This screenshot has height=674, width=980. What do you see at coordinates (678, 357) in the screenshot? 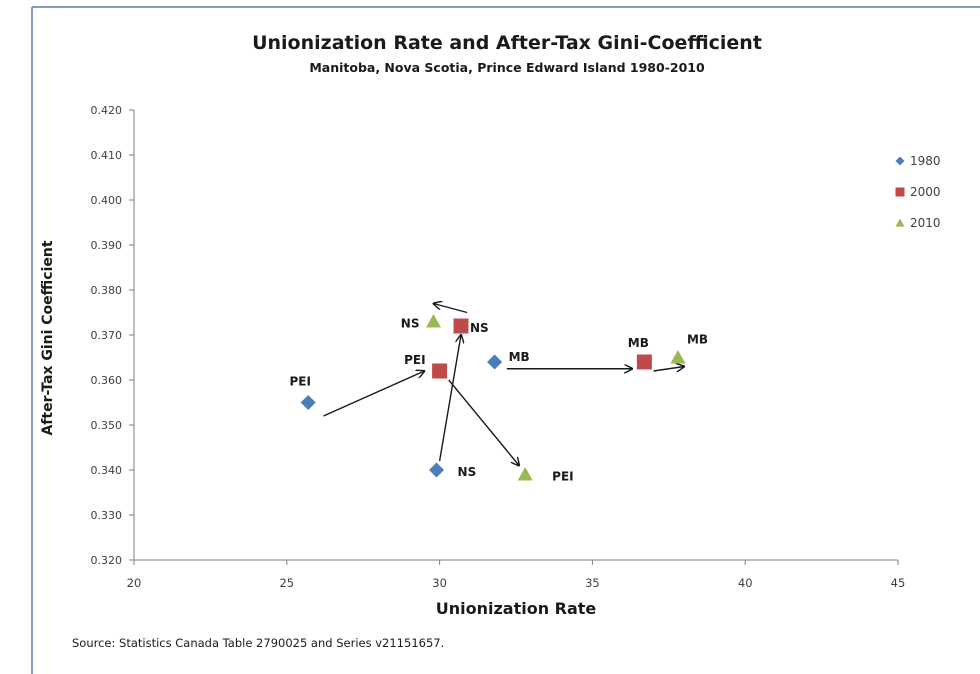
I see `data-point-2010-mb` at bounding box center [678, 357].